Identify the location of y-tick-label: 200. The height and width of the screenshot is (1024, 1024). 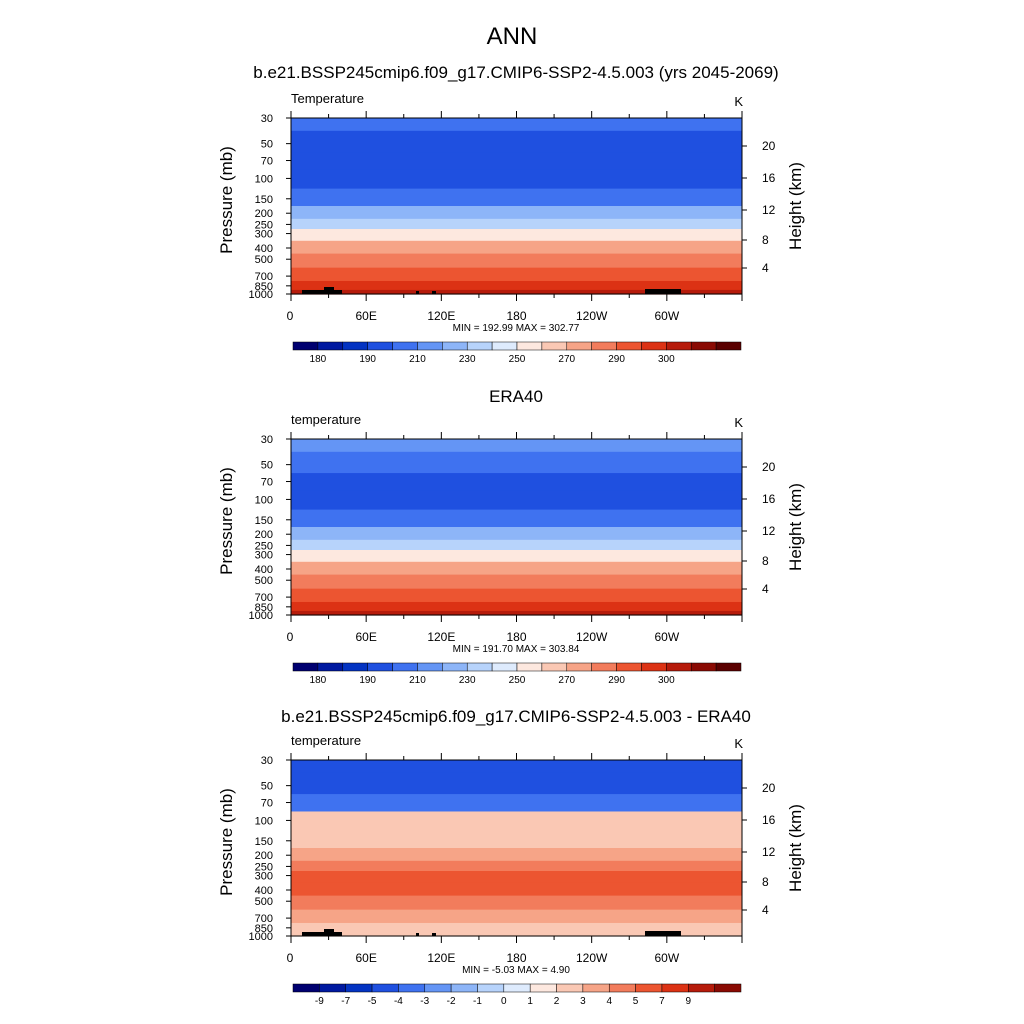
(264, 214).